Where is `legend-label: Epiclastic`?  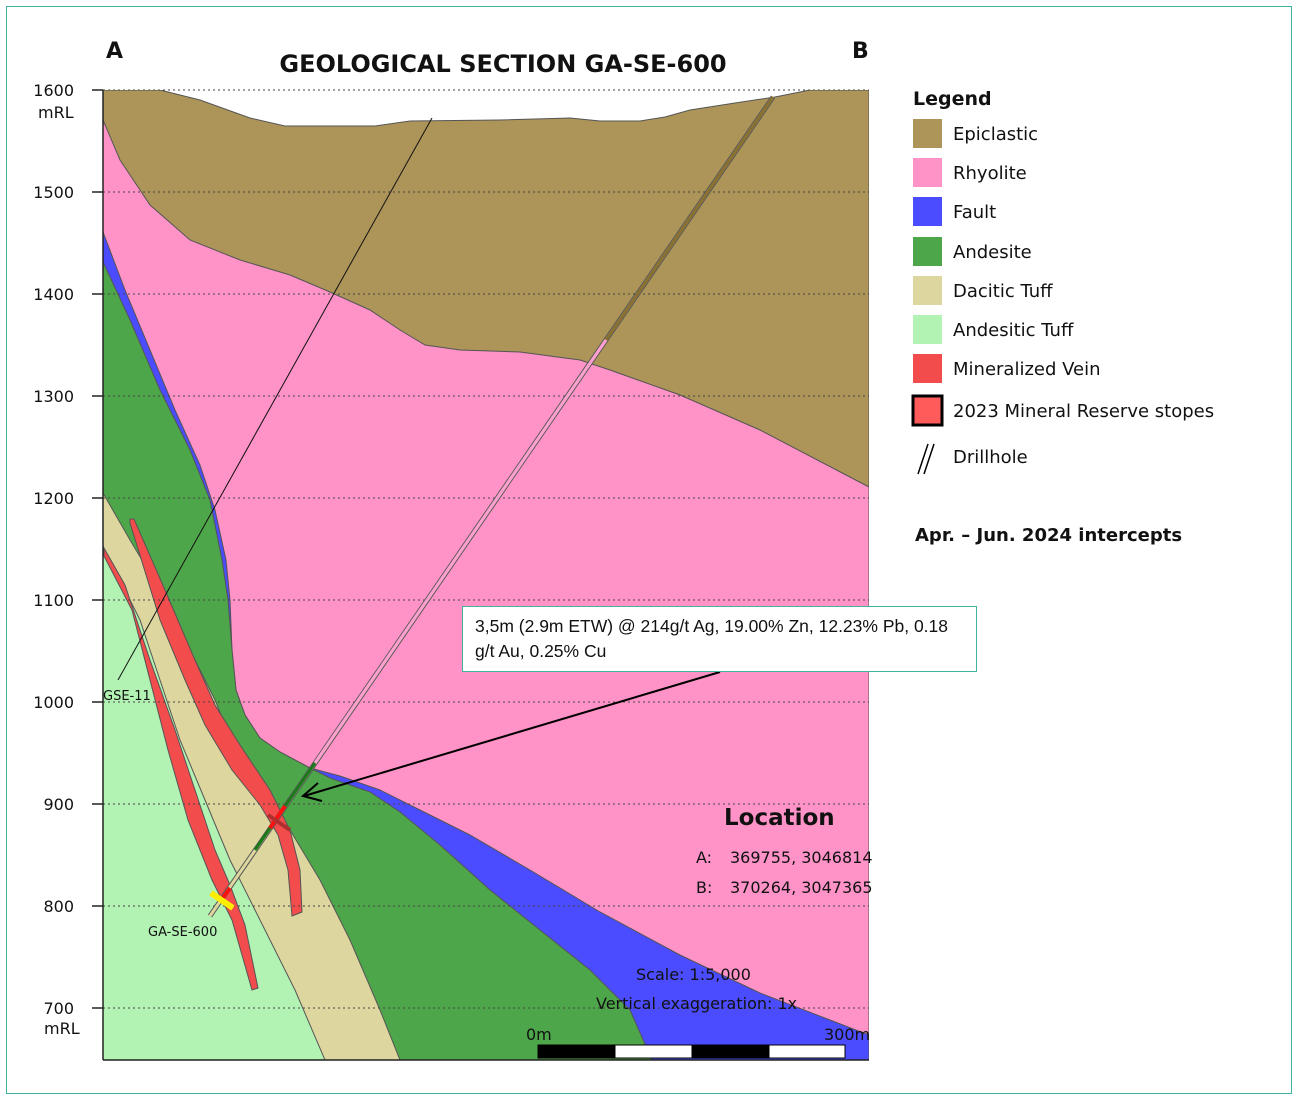 legend-label: Epiclastic is located at coordinates (995, 134).